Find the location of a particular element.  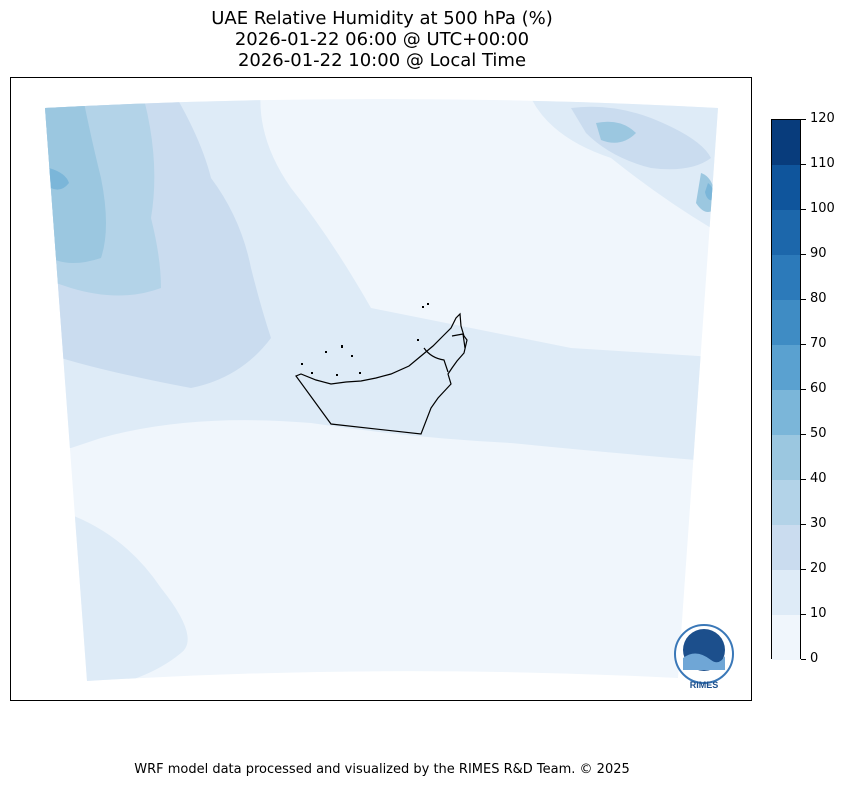

title-line-2: 2026-01-22 06:00 @ UTC+00:00 is located at coordinates (382, 39).